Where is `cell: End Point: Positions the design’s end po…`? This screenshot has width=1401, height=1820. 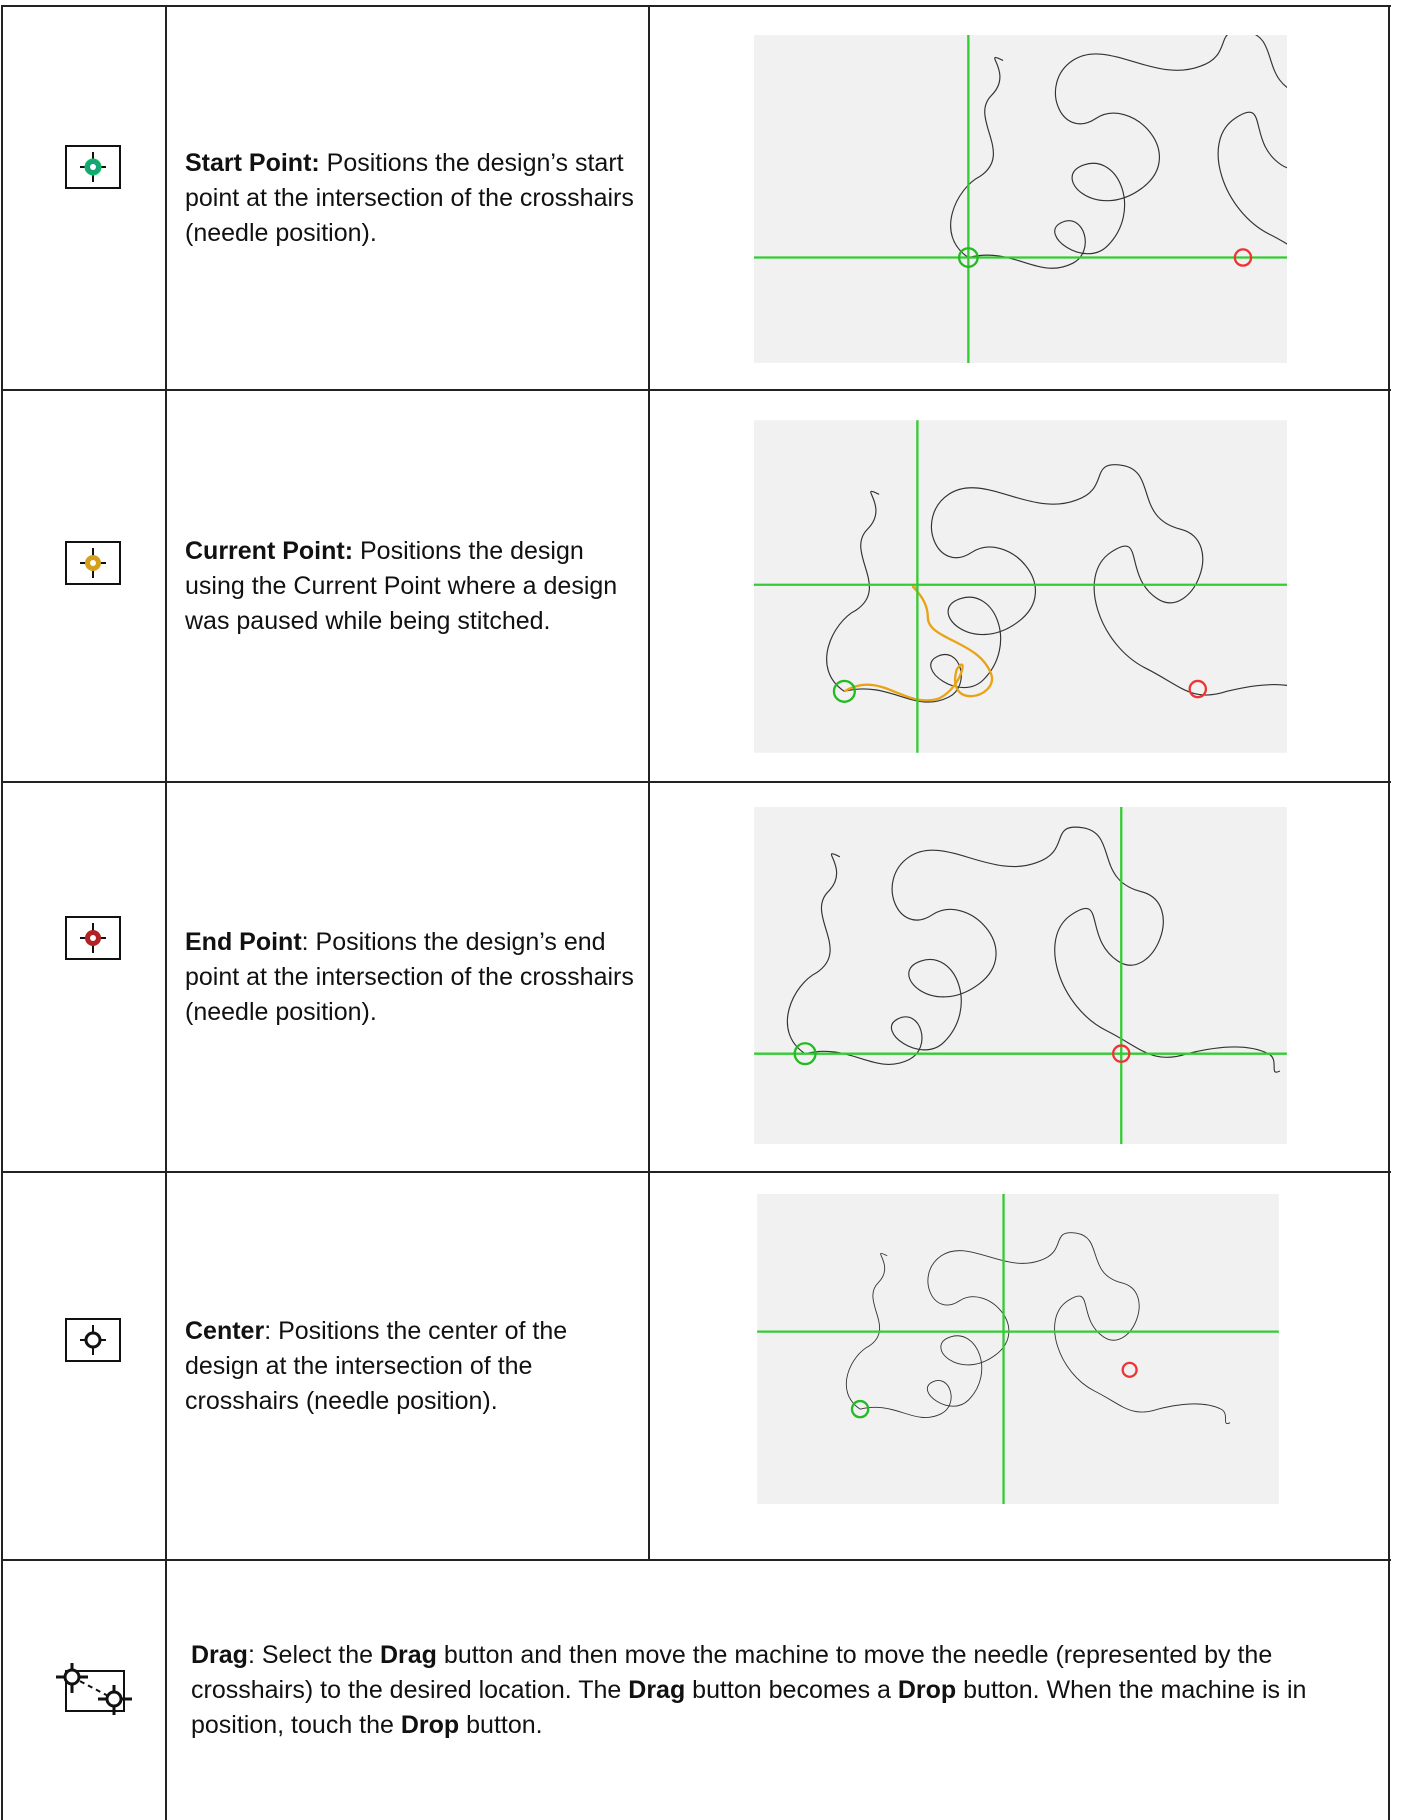 cell: End Point: Positions the design’s end po… is located at coordinates (412, 977).